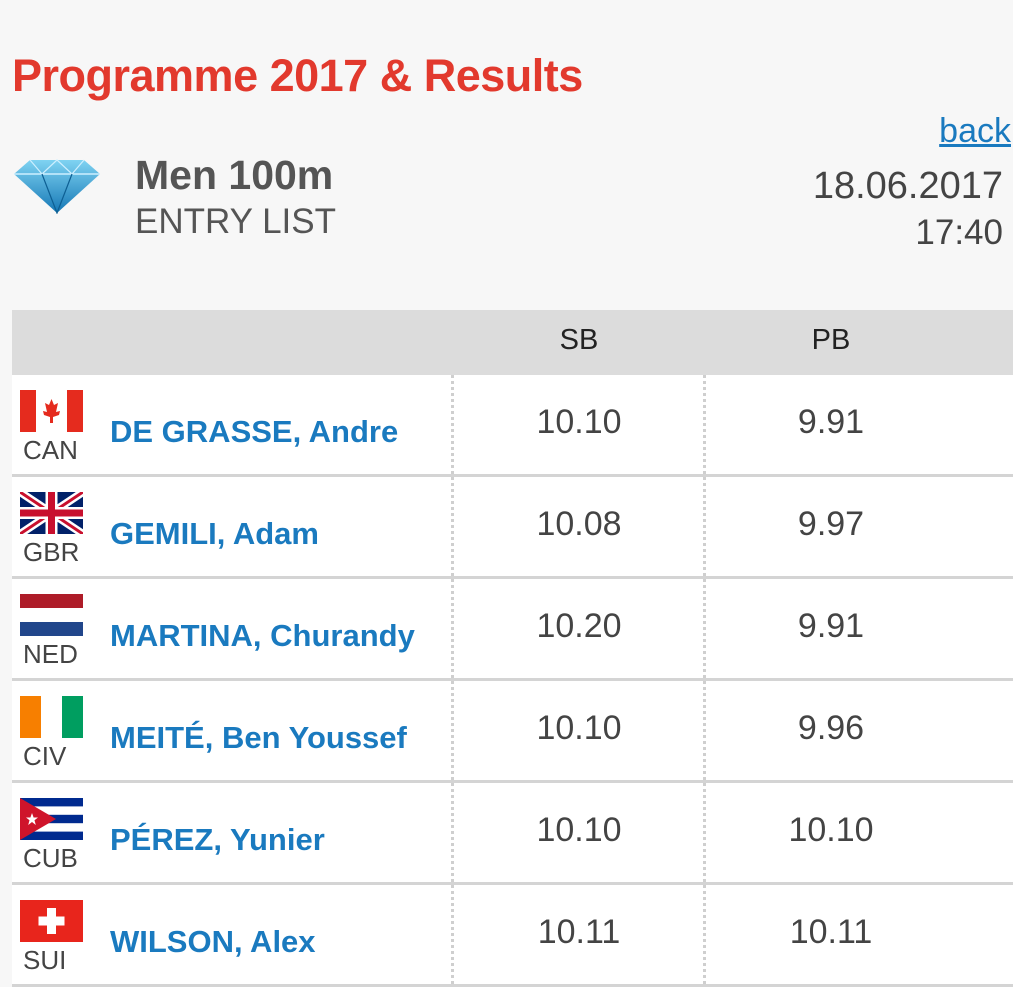 The width and height of the screenshot is (1013, 987). I want to click on athlete-name: MARTINA, Churandy, so click(262, 635).